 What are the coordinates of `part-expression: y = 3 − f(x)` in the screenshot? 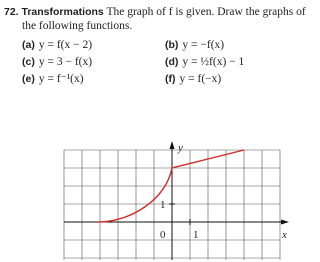 It's located at (65, 62).